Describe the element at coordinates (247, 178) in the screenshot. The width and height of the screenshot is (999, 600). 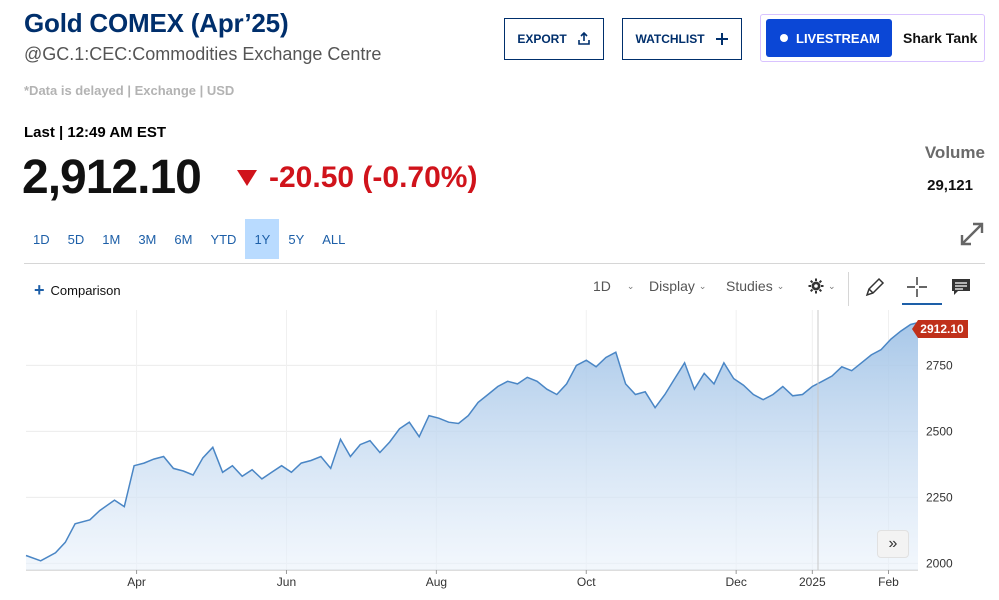
I see `down-arrow-icon` at that location.